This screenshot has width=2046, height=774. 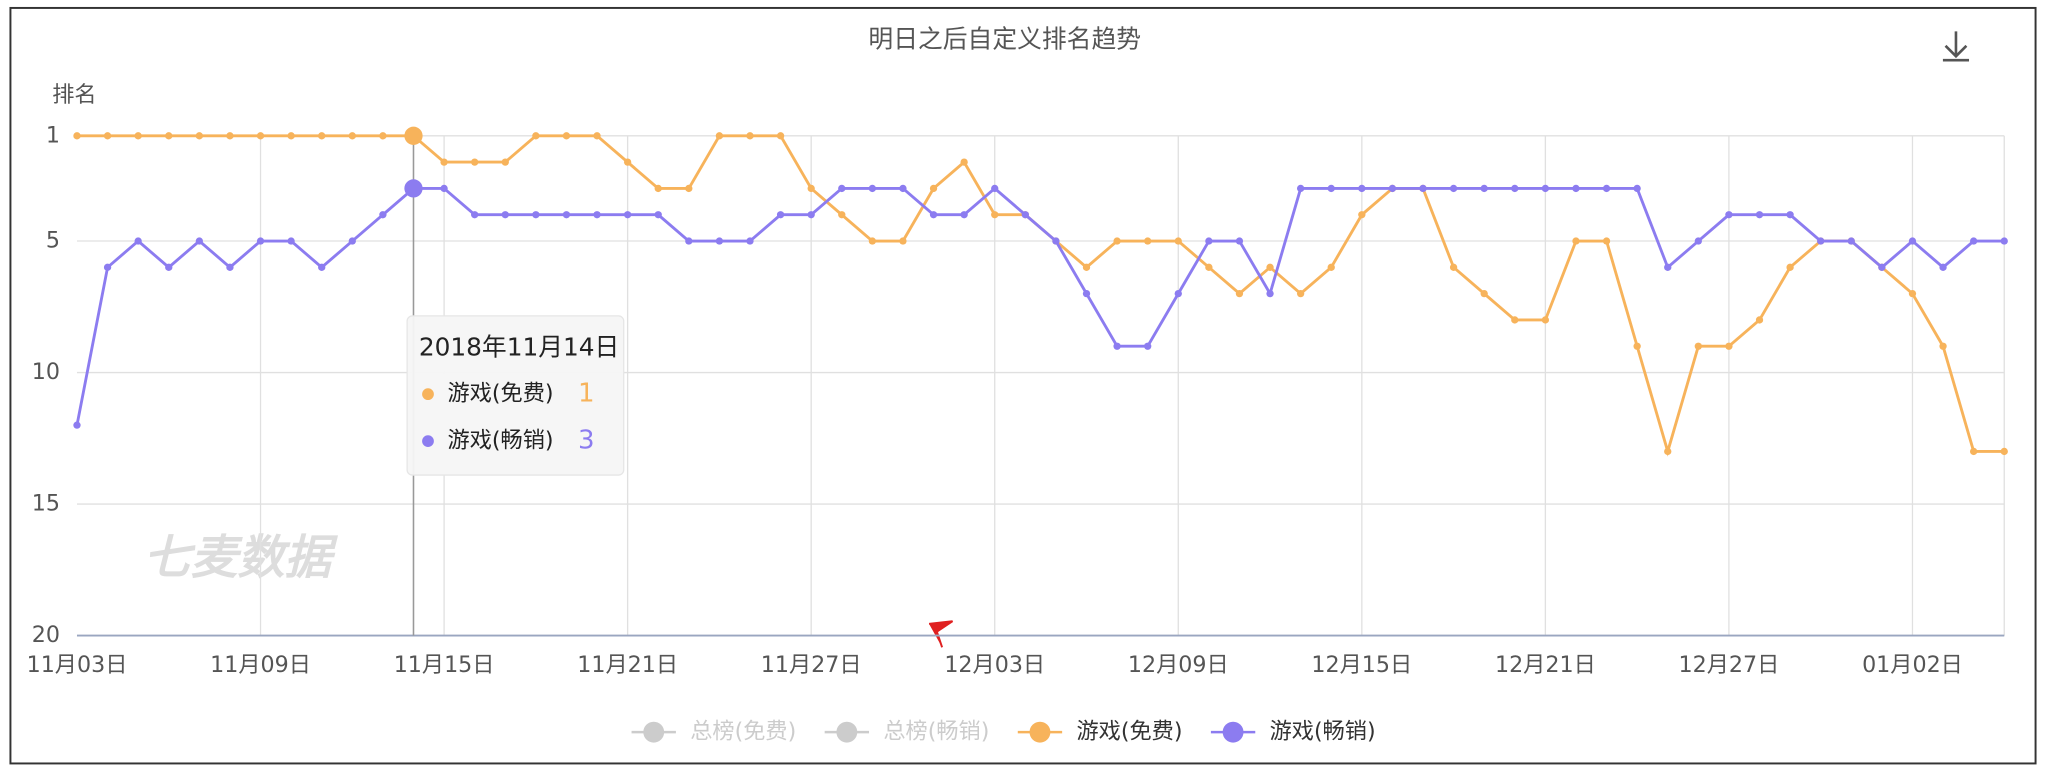 What do you see at coordinates (1956, 46) in the screenshot?
I see `download-icon` at bounding box center [1956, 46].